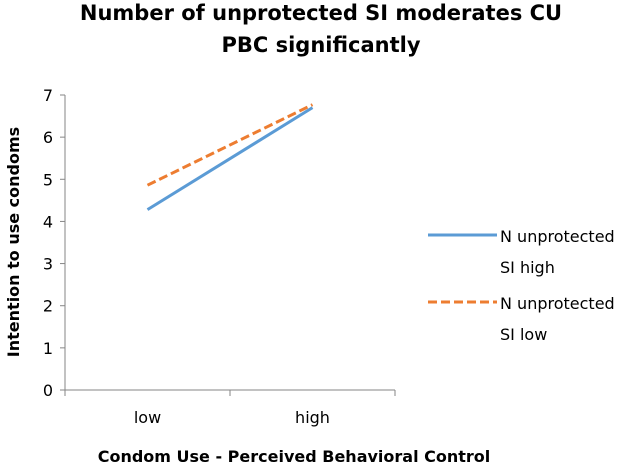  What do you see at coordinates (48, 137) in the screenshot?
I see `y-tick-label: 6` at bounding box center [48, 137].